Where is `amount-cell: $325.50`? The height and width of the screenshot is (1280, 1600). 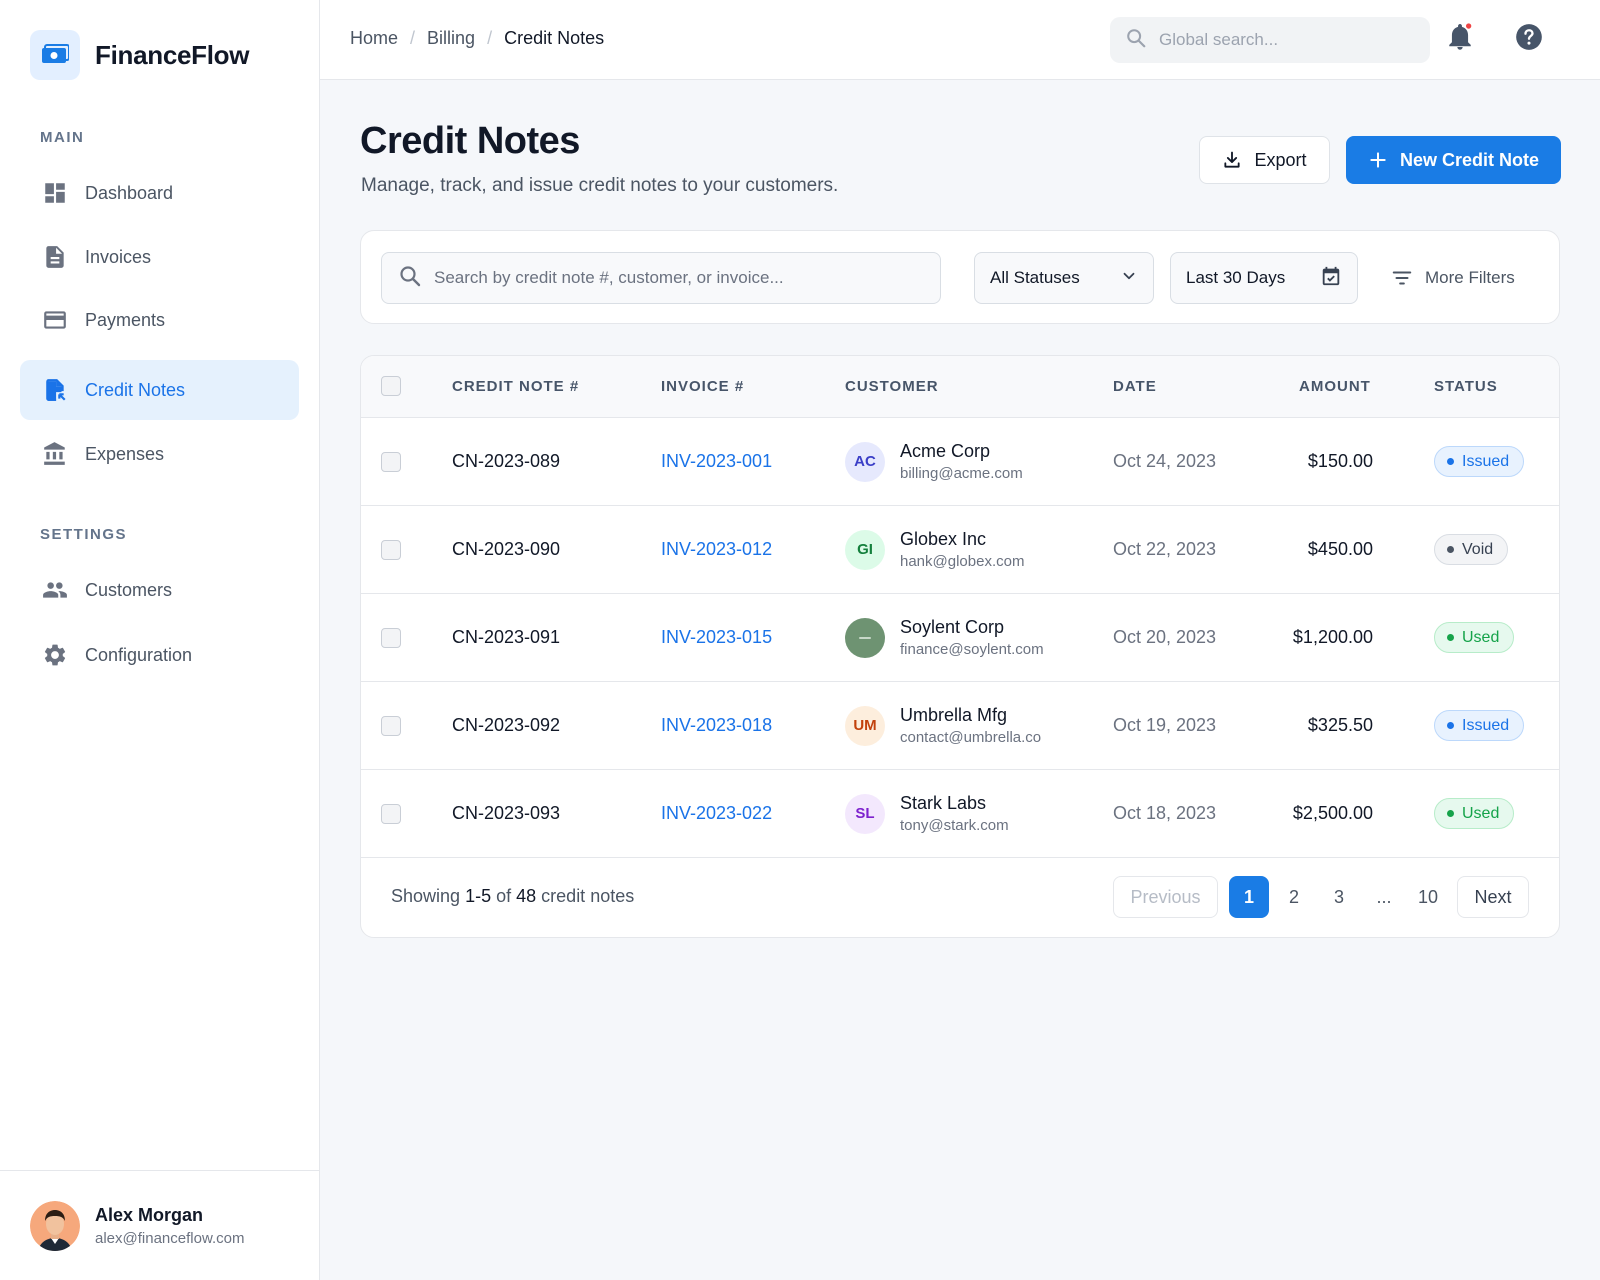
amount-cell: $325.50 is located at coordinates (1390, 725).